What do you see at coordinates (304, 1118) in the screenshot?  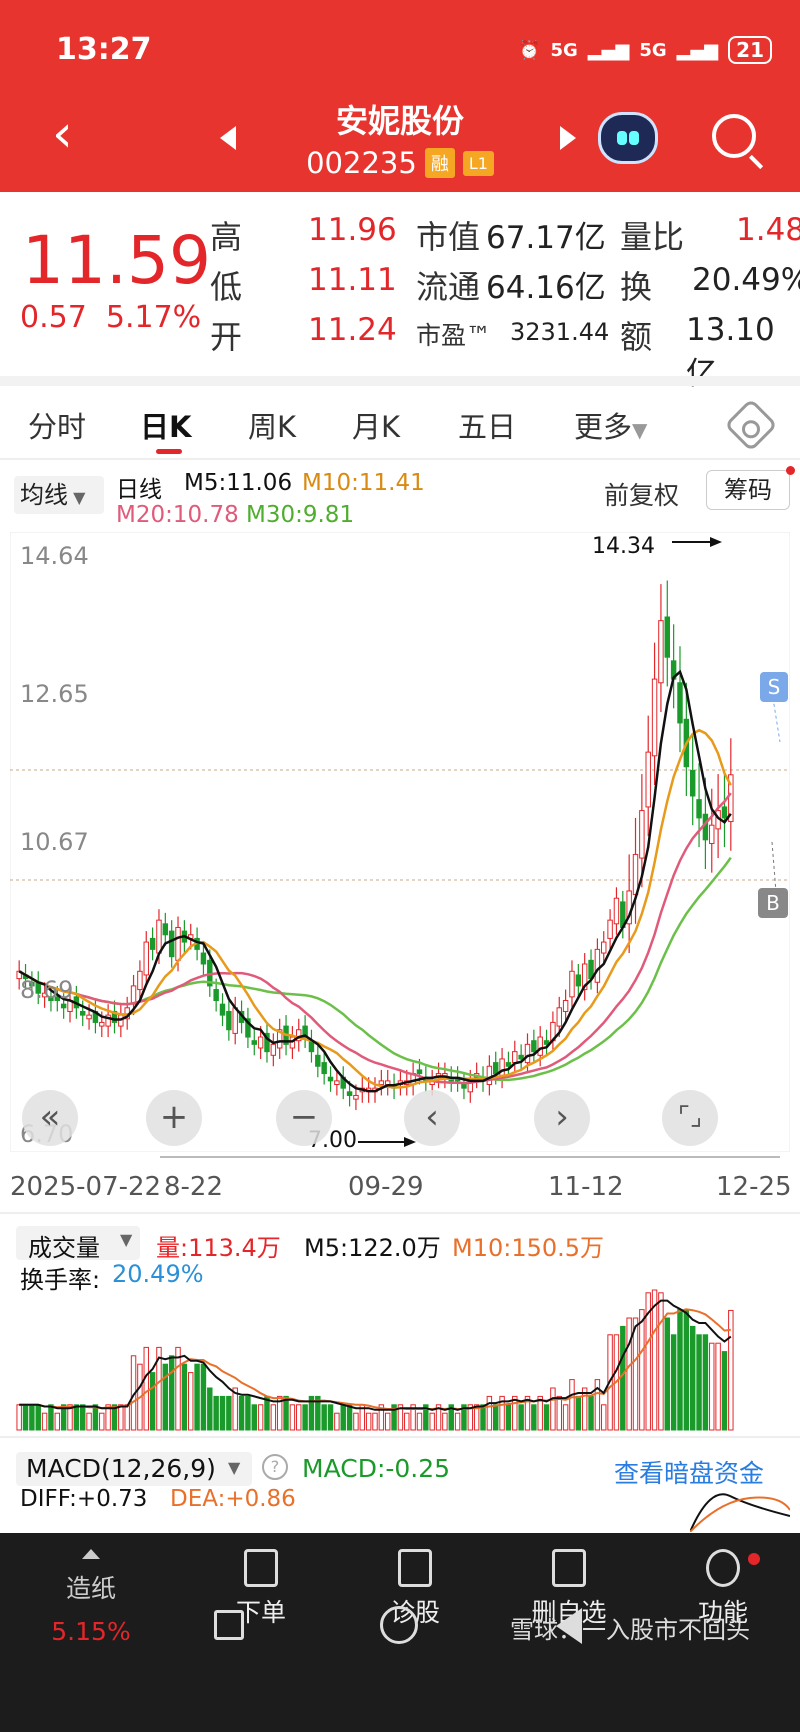 I see `zoom-out-icon: −` at bounding box center [304, 1118].